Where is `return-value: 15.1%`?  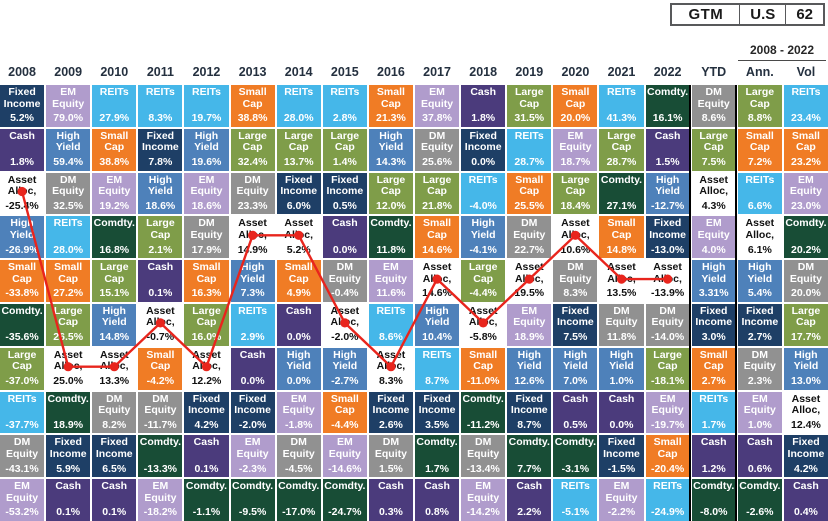
return-value: 15.1% is located at coordinates (114, 293).